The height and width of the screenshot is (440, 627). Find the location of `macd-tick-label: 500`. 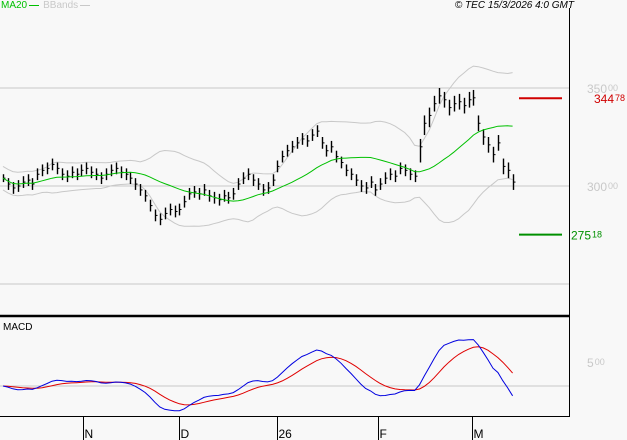

macd-tick-label: 500 is located at coordinates (596, 363).